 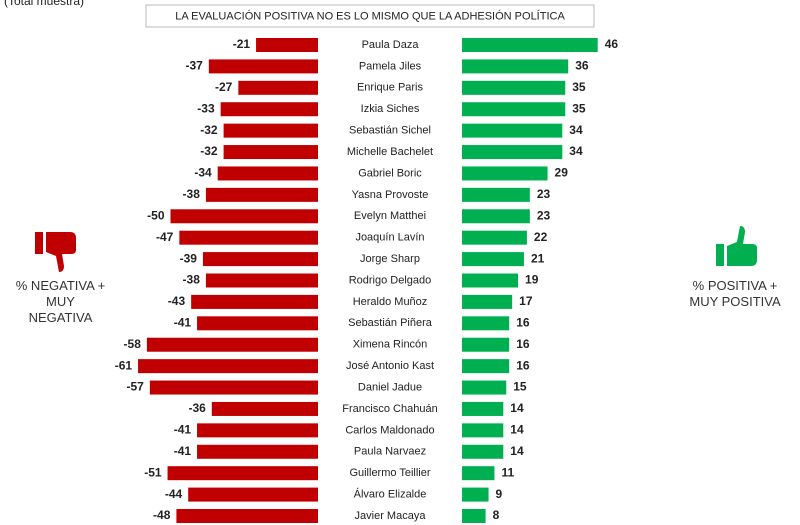 I want to click on category-label: Carlos Maldonado, so click(x=389, y=430).